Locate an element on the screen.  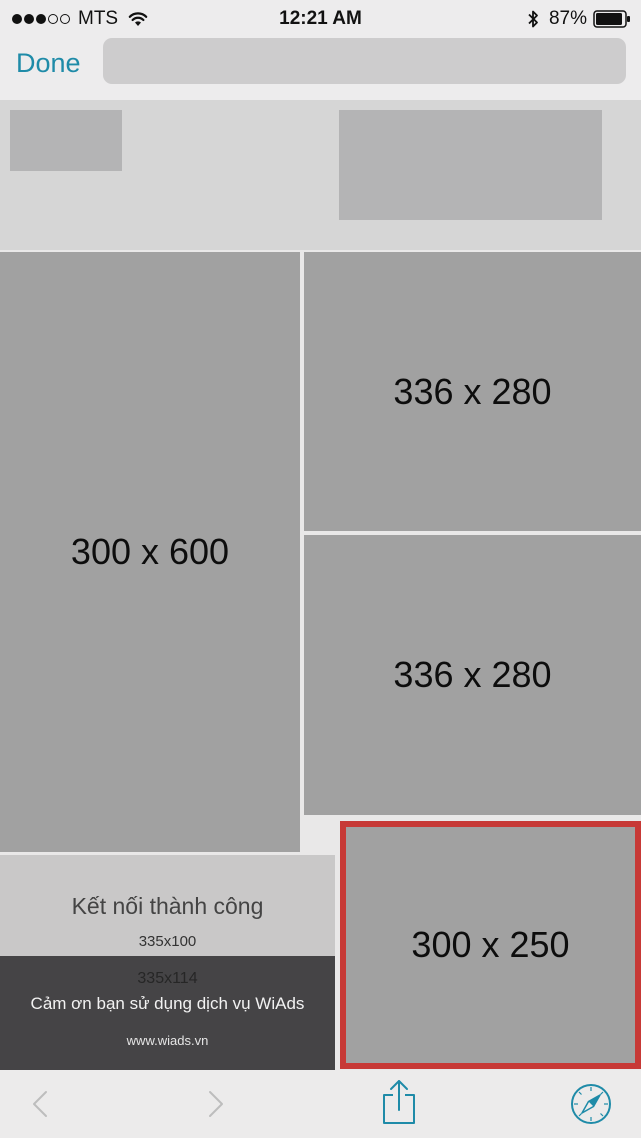
success-banner-size: 335x100 is located at coordinates (167, 941).